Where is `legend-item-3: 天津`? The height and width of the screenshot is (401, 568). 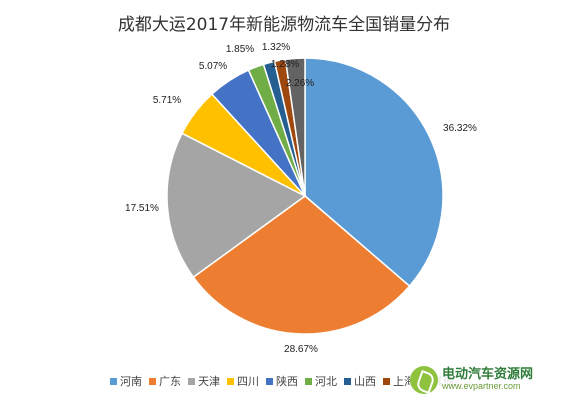
legend-item-3: 天津 is located at coordinates (204, 381).